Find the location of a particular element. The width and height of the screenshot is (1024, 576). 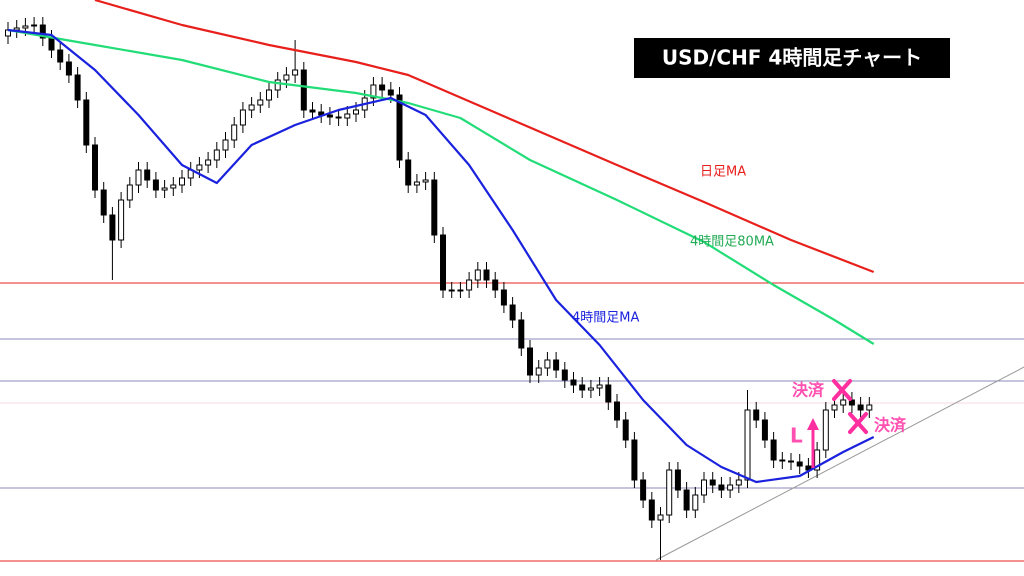

entry-arrow is located at coordinates (813, 443).